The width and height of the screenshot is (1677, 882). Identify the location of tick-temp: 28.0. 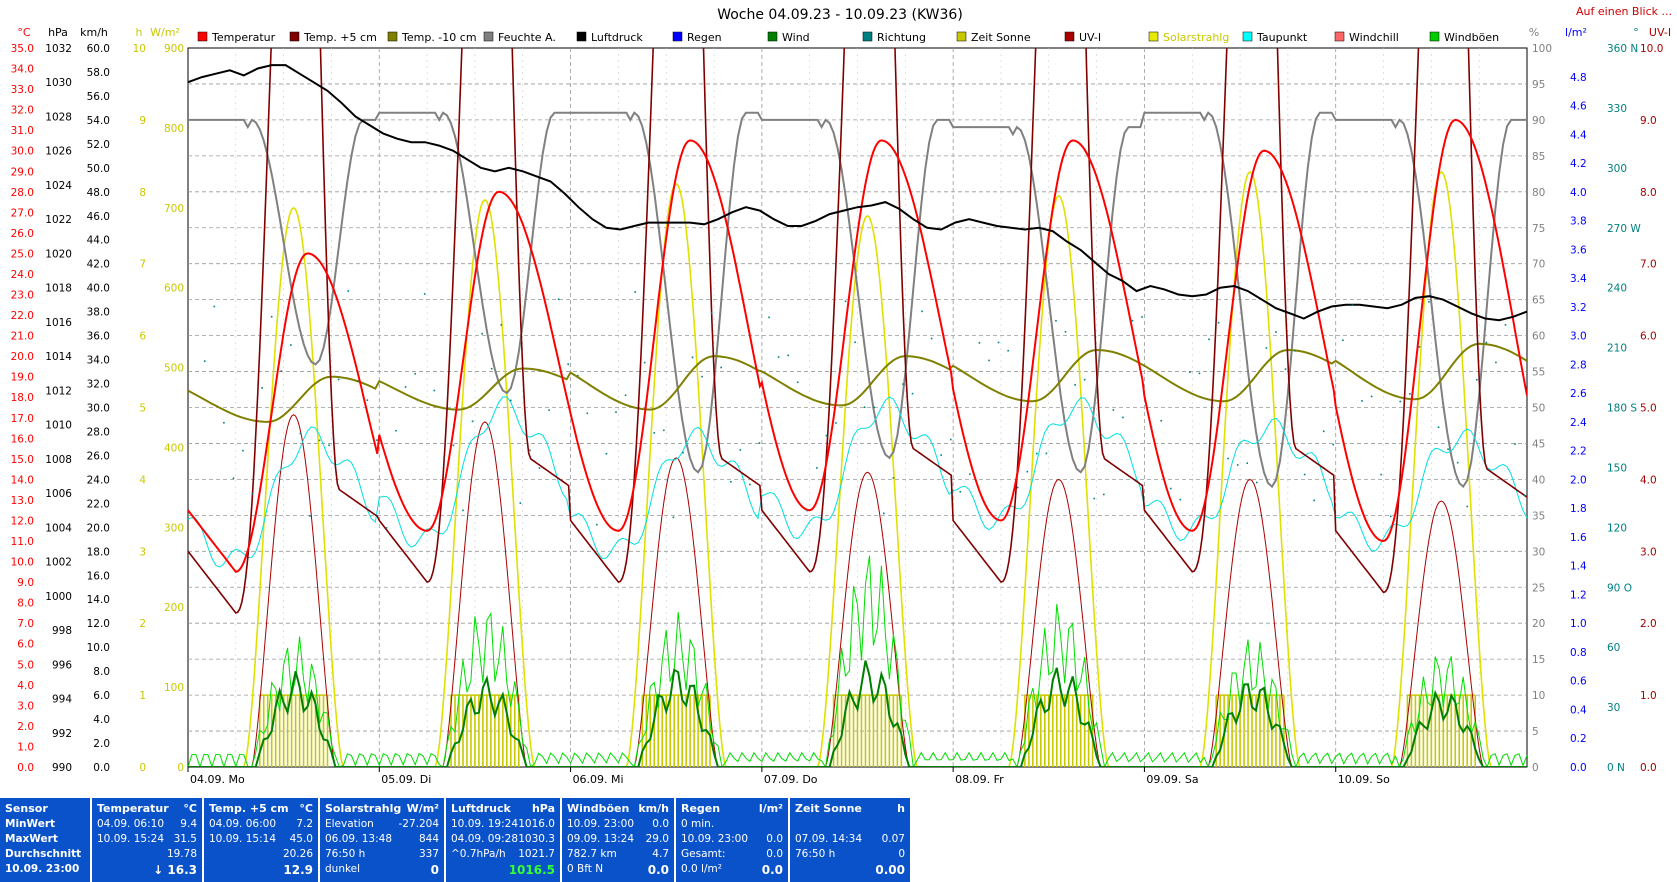
(22, 193).